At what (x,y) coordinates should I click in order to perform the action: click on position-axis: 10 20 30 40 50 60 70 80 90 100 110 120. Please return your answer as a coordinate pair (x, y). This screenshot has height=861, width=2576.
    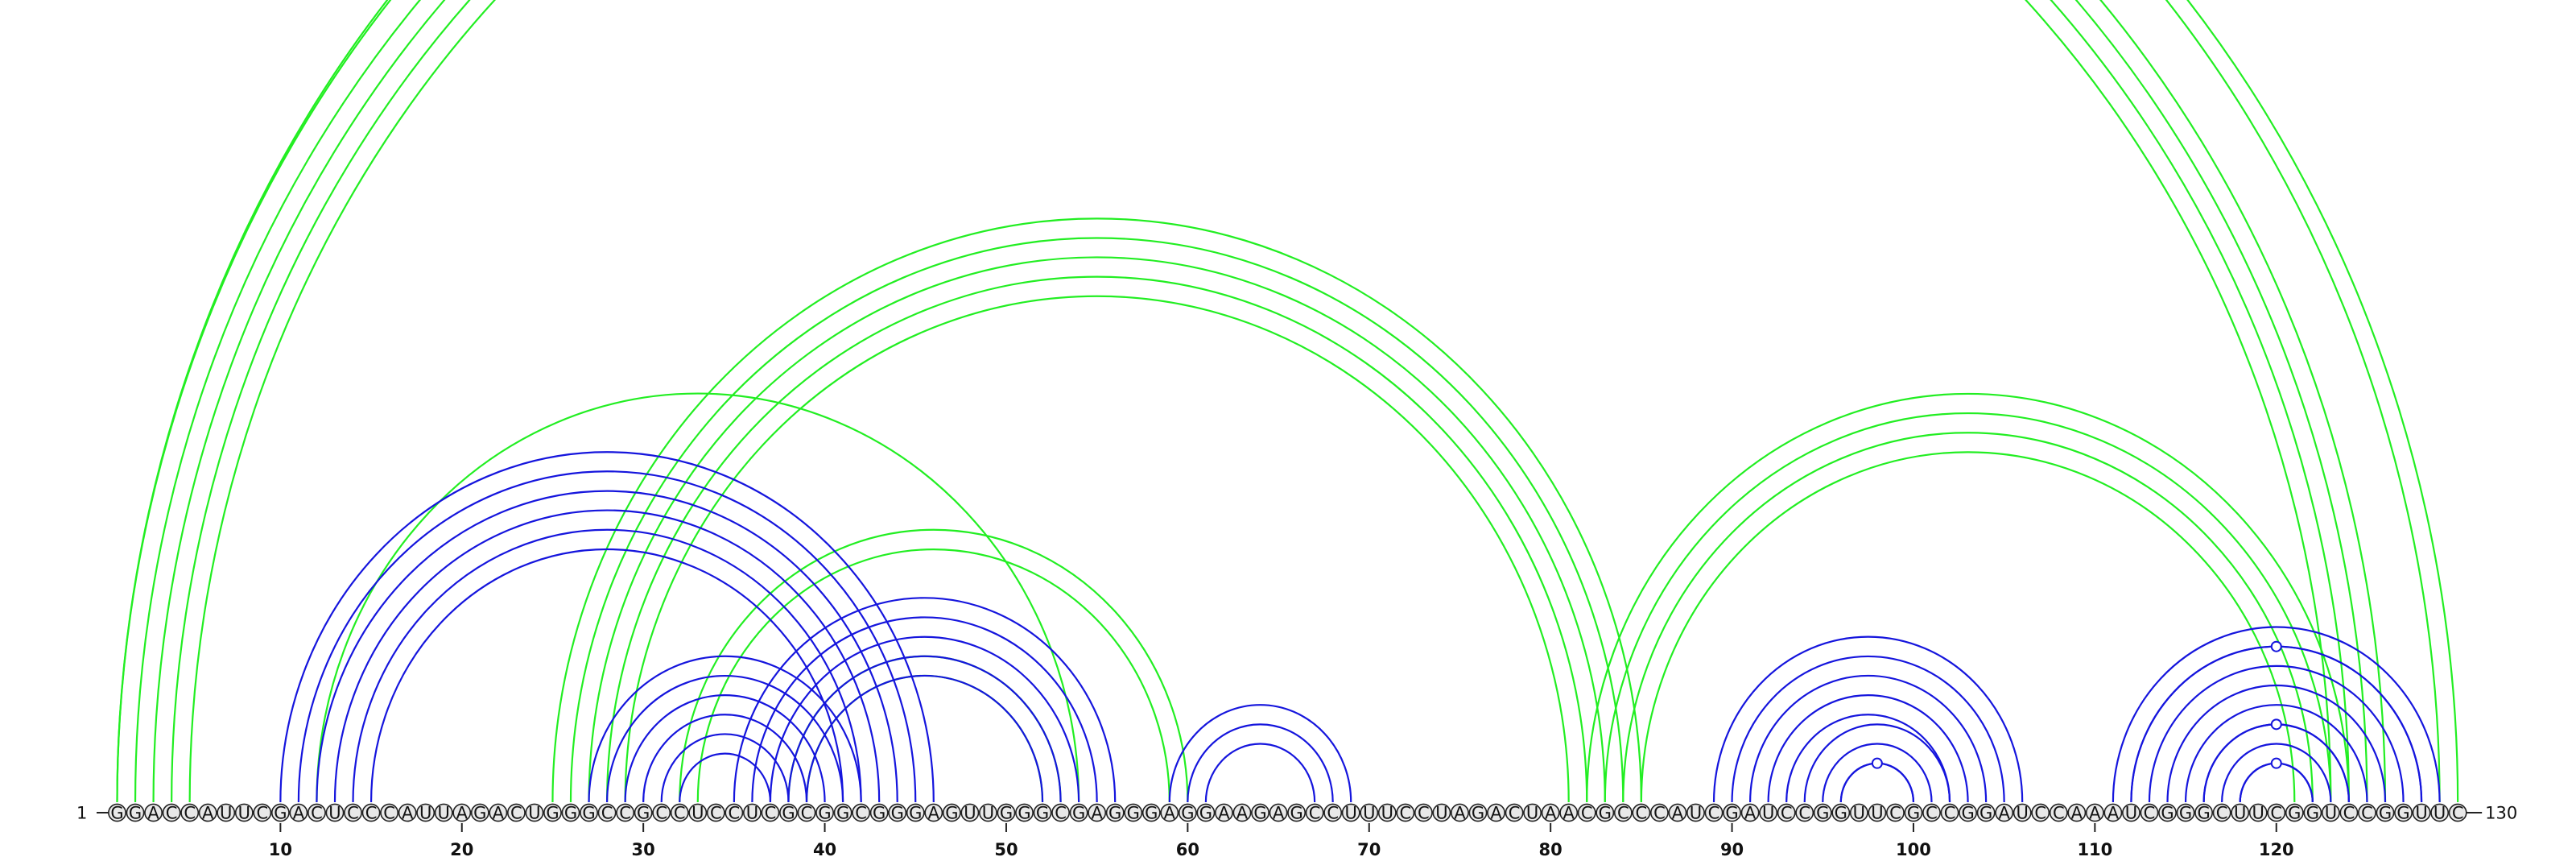
    Looking at the image, I should click on (1281, 841).